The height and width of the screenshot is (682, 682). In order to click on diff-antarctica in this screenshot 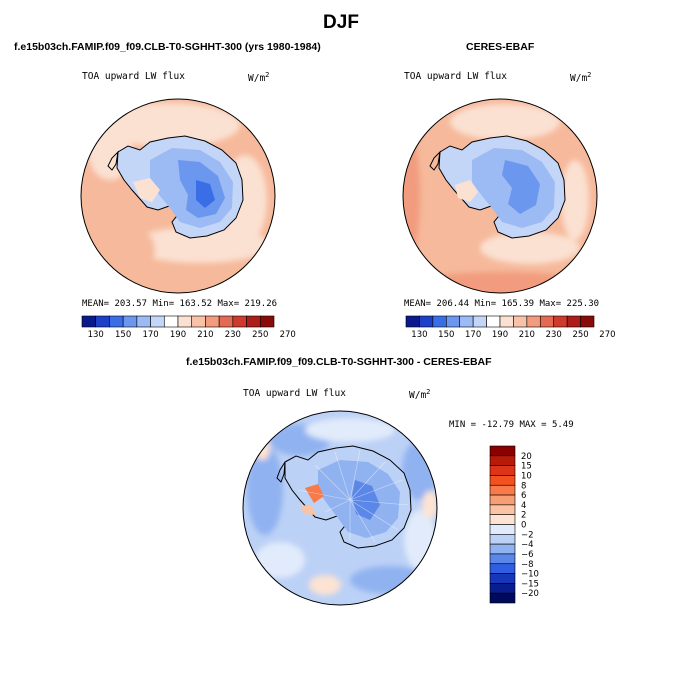, I will do `click(348, 497)`.